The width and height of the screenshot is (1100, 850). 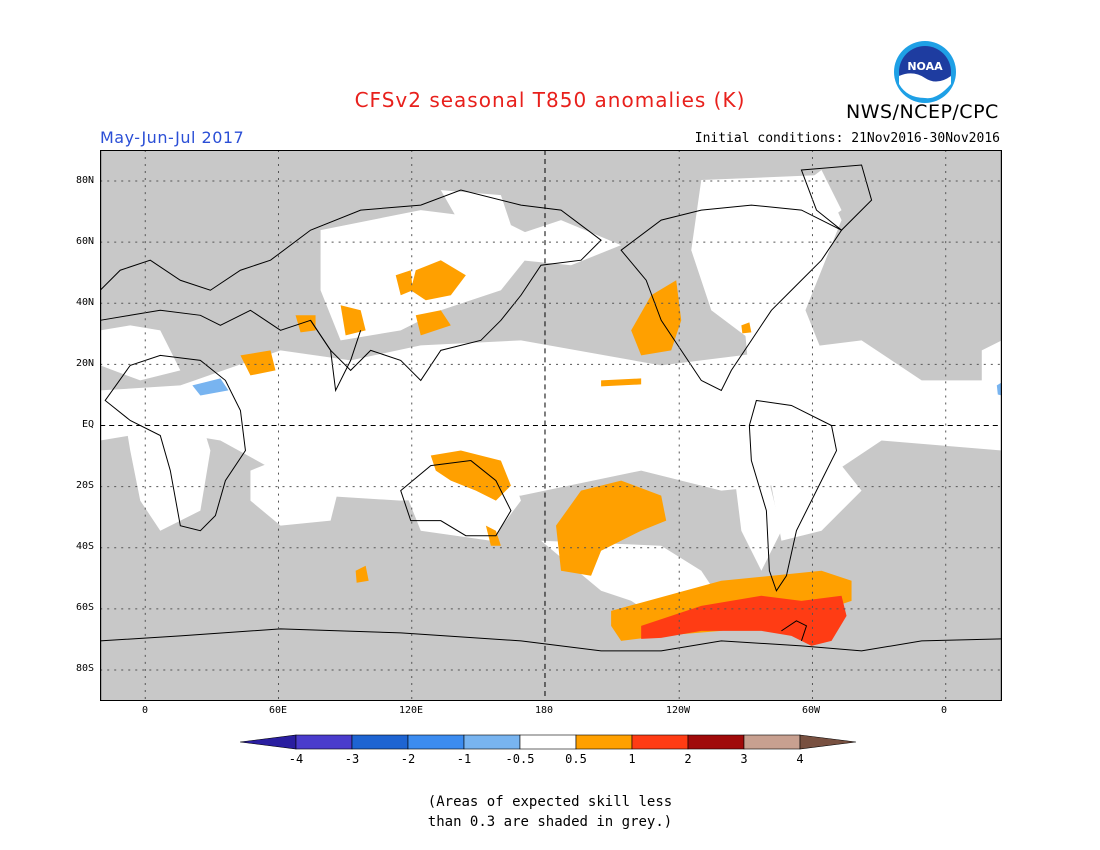 What do you see at coordinates (411, 710) in the screenshot?
I see `lon-label: 120E` at bounding box center [411, 710].